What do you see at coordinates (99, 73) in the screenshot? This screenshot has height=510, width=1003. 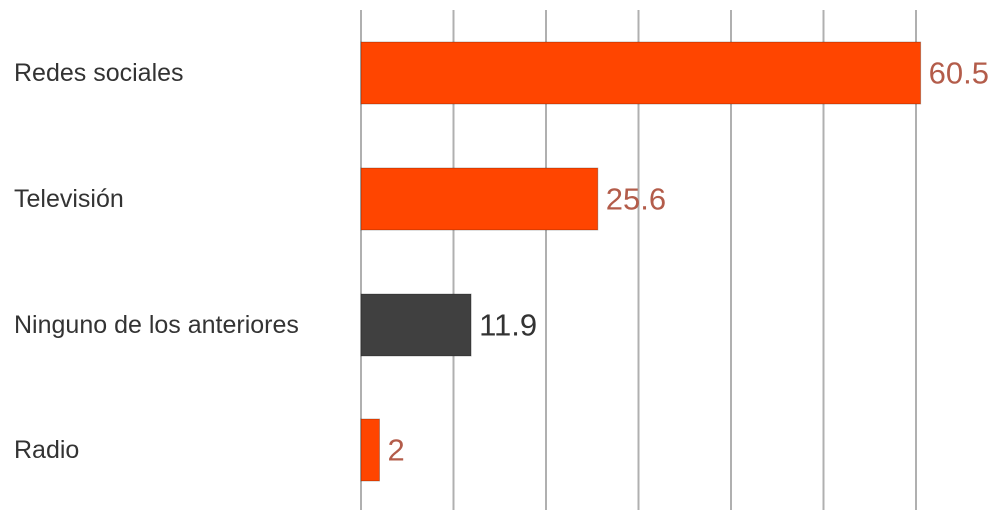 I see `category-label: Redes sociales` at bounding box center [99, 73].